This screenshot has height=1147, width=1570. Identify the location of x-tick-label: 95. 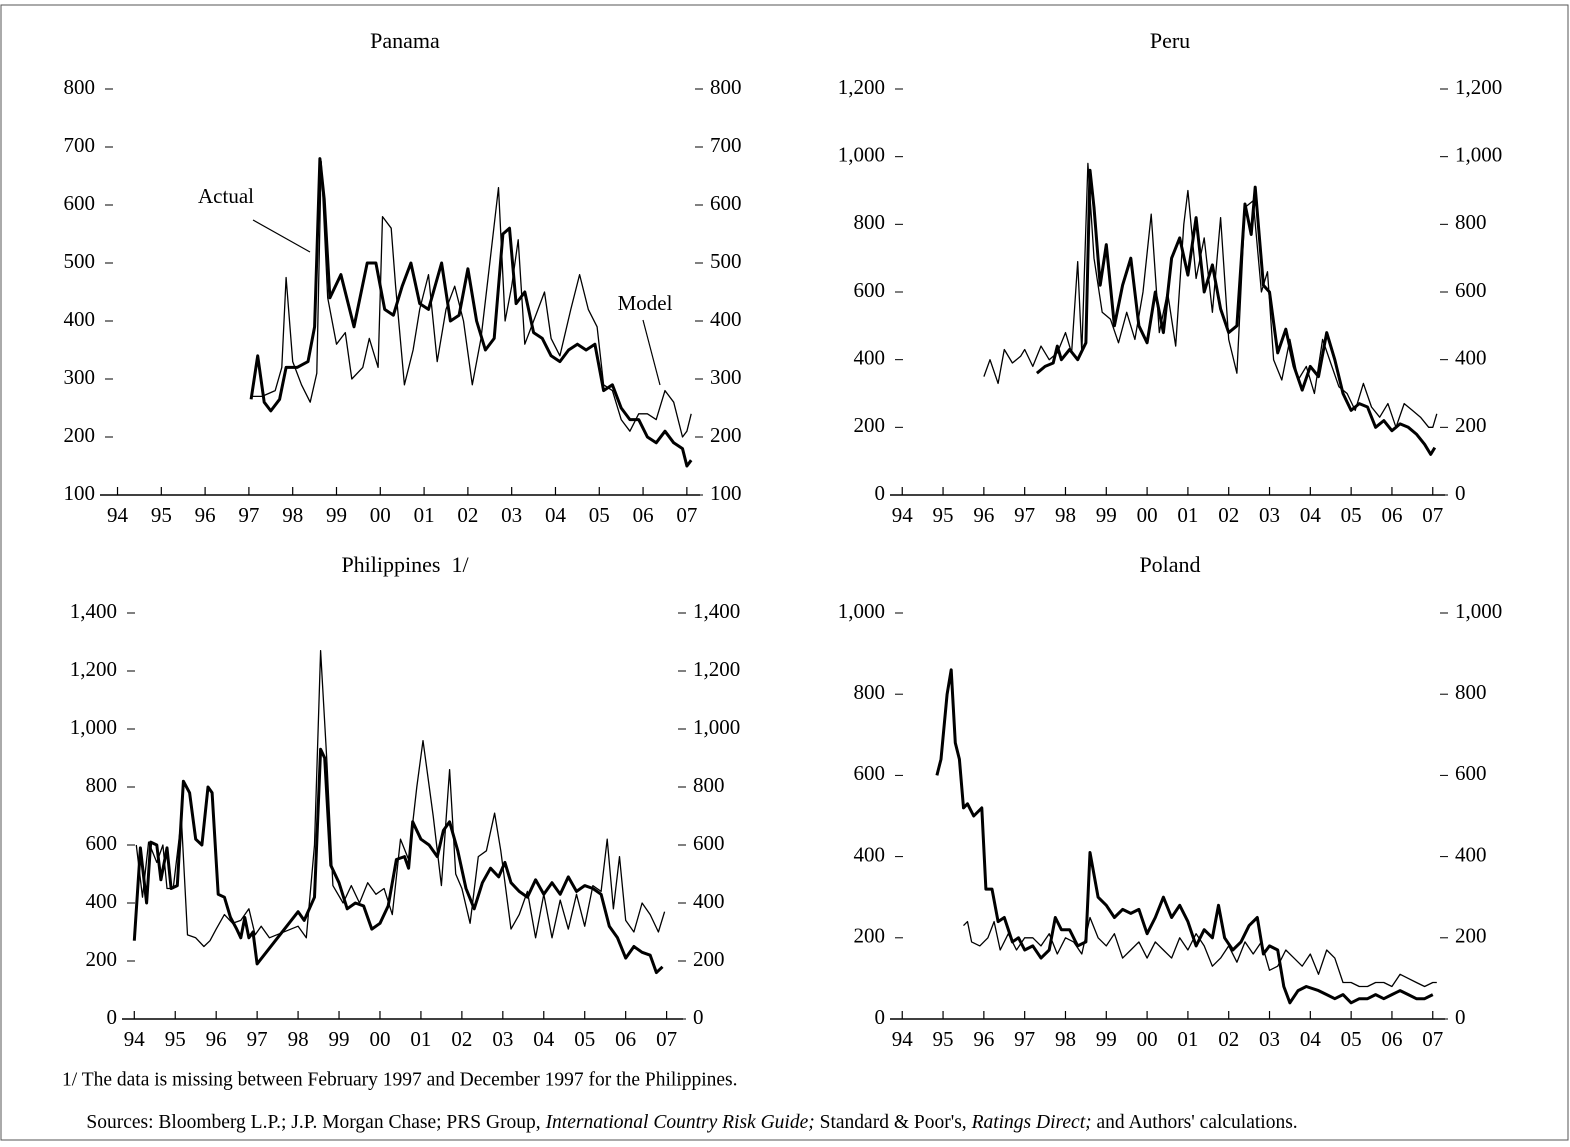
(161, 515).